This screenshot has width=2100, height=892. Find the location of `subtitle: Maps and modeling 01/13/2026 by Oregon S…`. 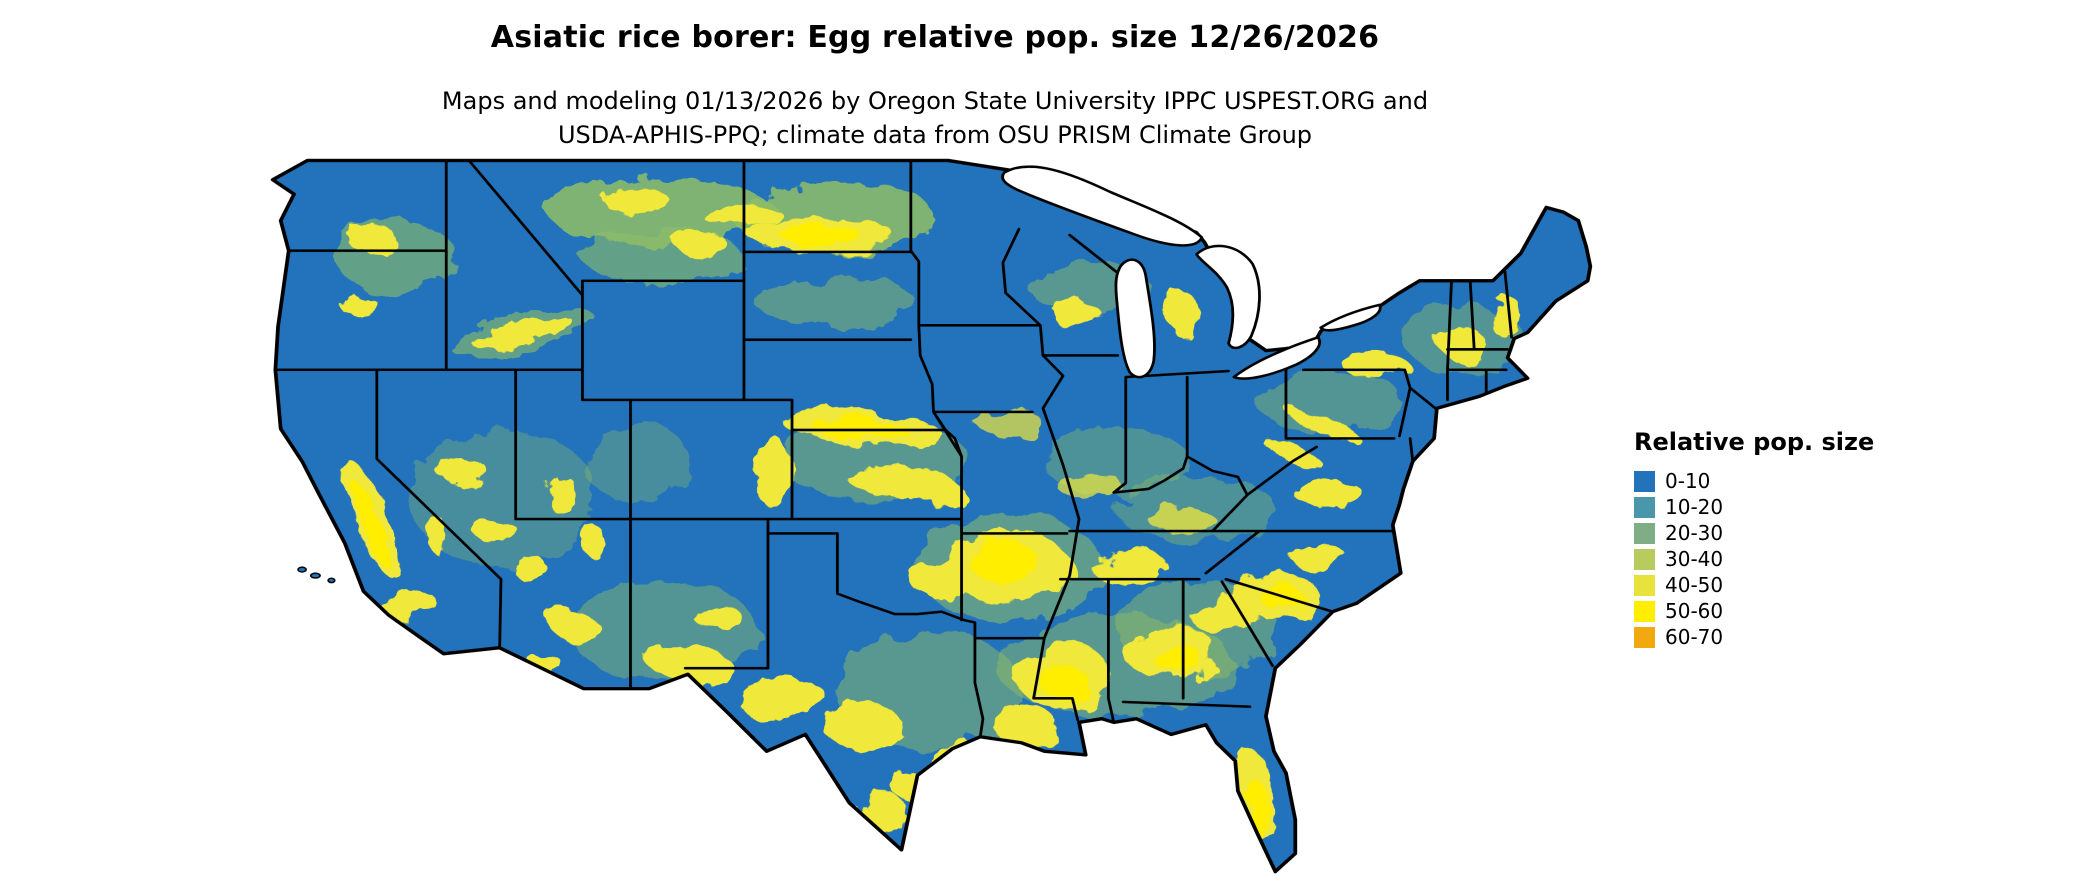

subtitle: Maps and modeling 01/13/2026 by Oregon S… is located at coordinates (935, 118).